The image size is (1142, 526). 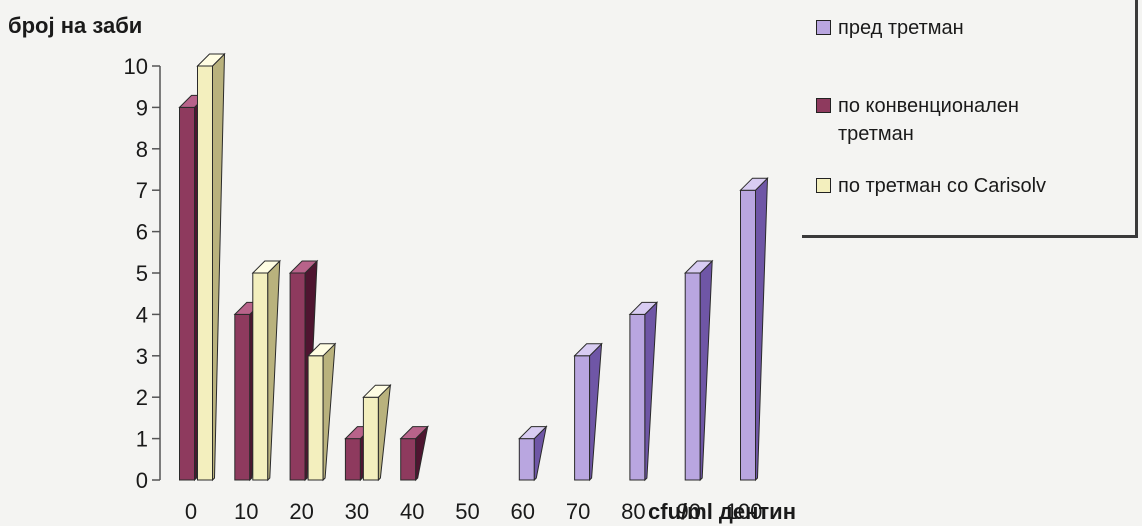 What do you see at coordinates (823, 105) in the screenshot?
I see `legend-swatch-conventional-treatment` at bounding box center [823, 105].